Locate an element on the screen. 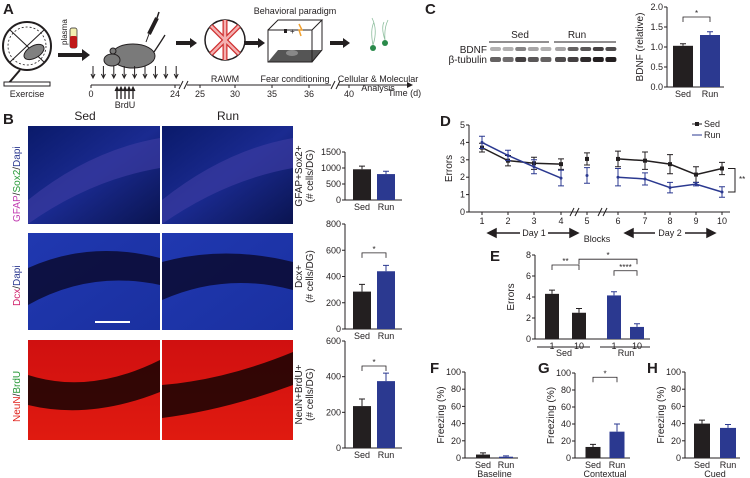 The image size is (750, 478). legend-run: Run is located at coordinates (712, 135).